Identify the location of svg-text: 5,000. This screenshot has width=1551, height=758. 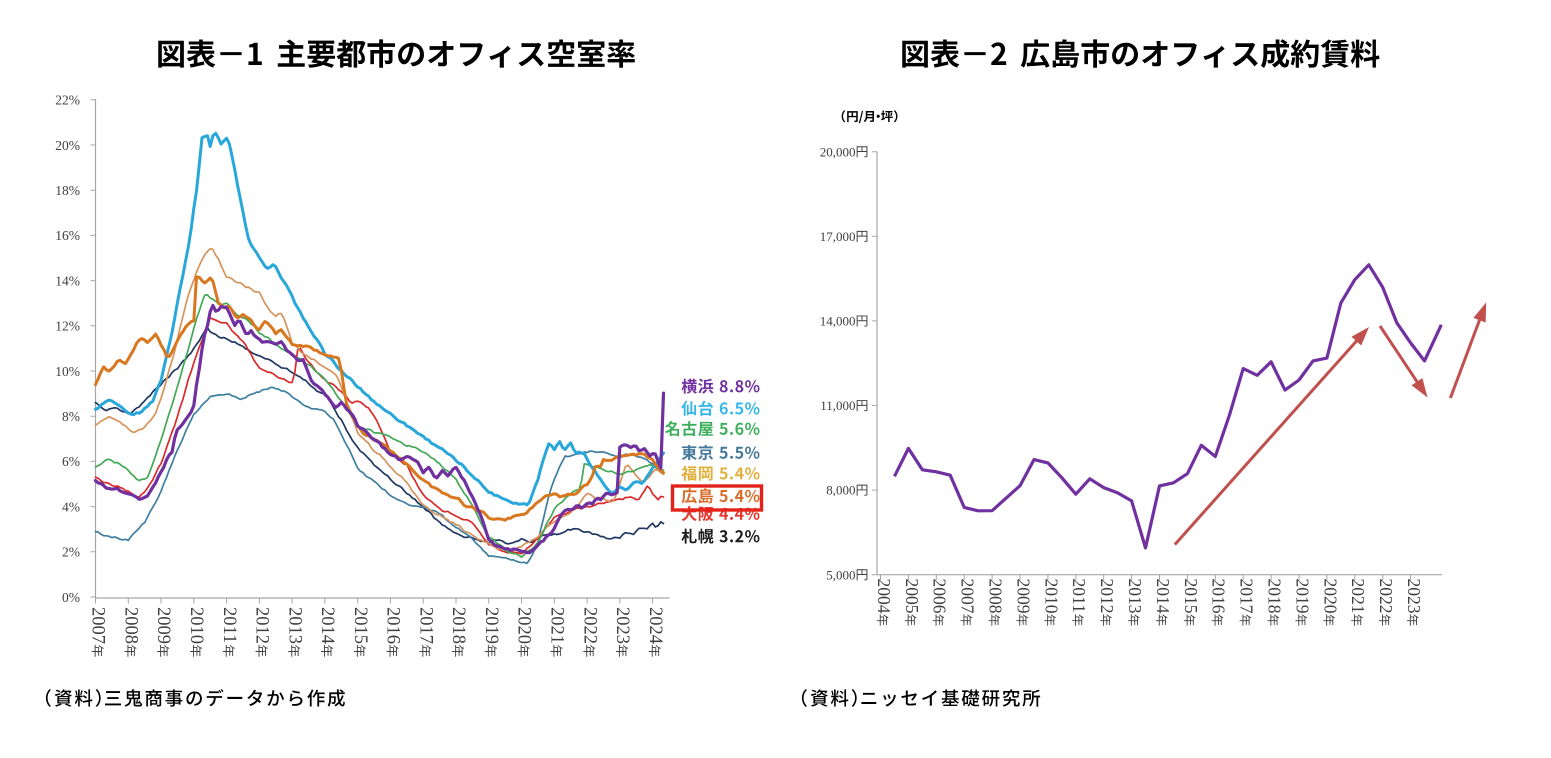
(840, 574).